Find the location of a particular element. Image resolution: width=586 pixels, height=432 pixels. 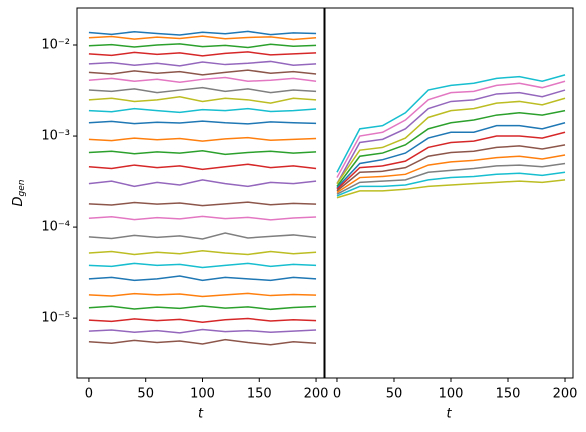

y-tick-label: 10⁻⁵ is located at coordinates (55, 318).